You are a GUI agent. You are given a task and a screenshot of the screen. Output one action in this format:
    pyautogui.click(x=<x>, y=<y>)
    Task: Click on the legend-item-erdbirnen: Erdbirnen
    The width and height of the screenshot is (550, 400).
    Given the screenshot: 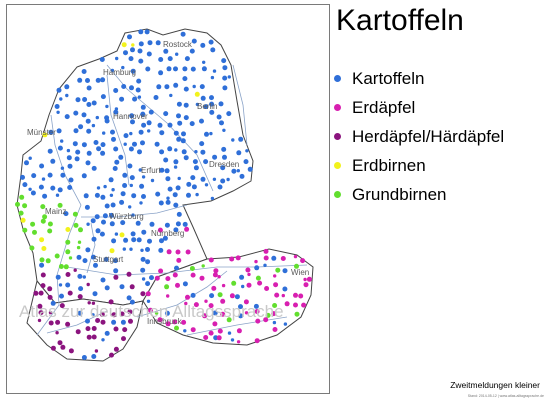 What is the action you would take?
    pyautogui.click(x=419, y=165)
    